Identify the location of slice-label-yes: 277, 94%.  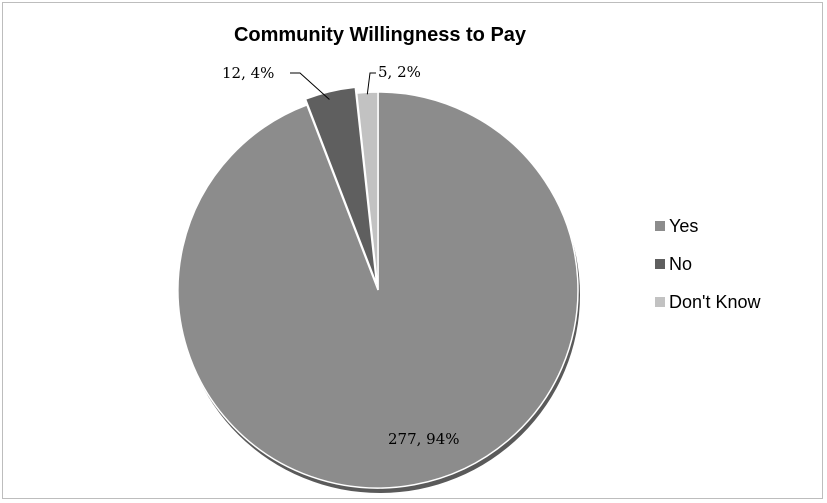
(424, 439).